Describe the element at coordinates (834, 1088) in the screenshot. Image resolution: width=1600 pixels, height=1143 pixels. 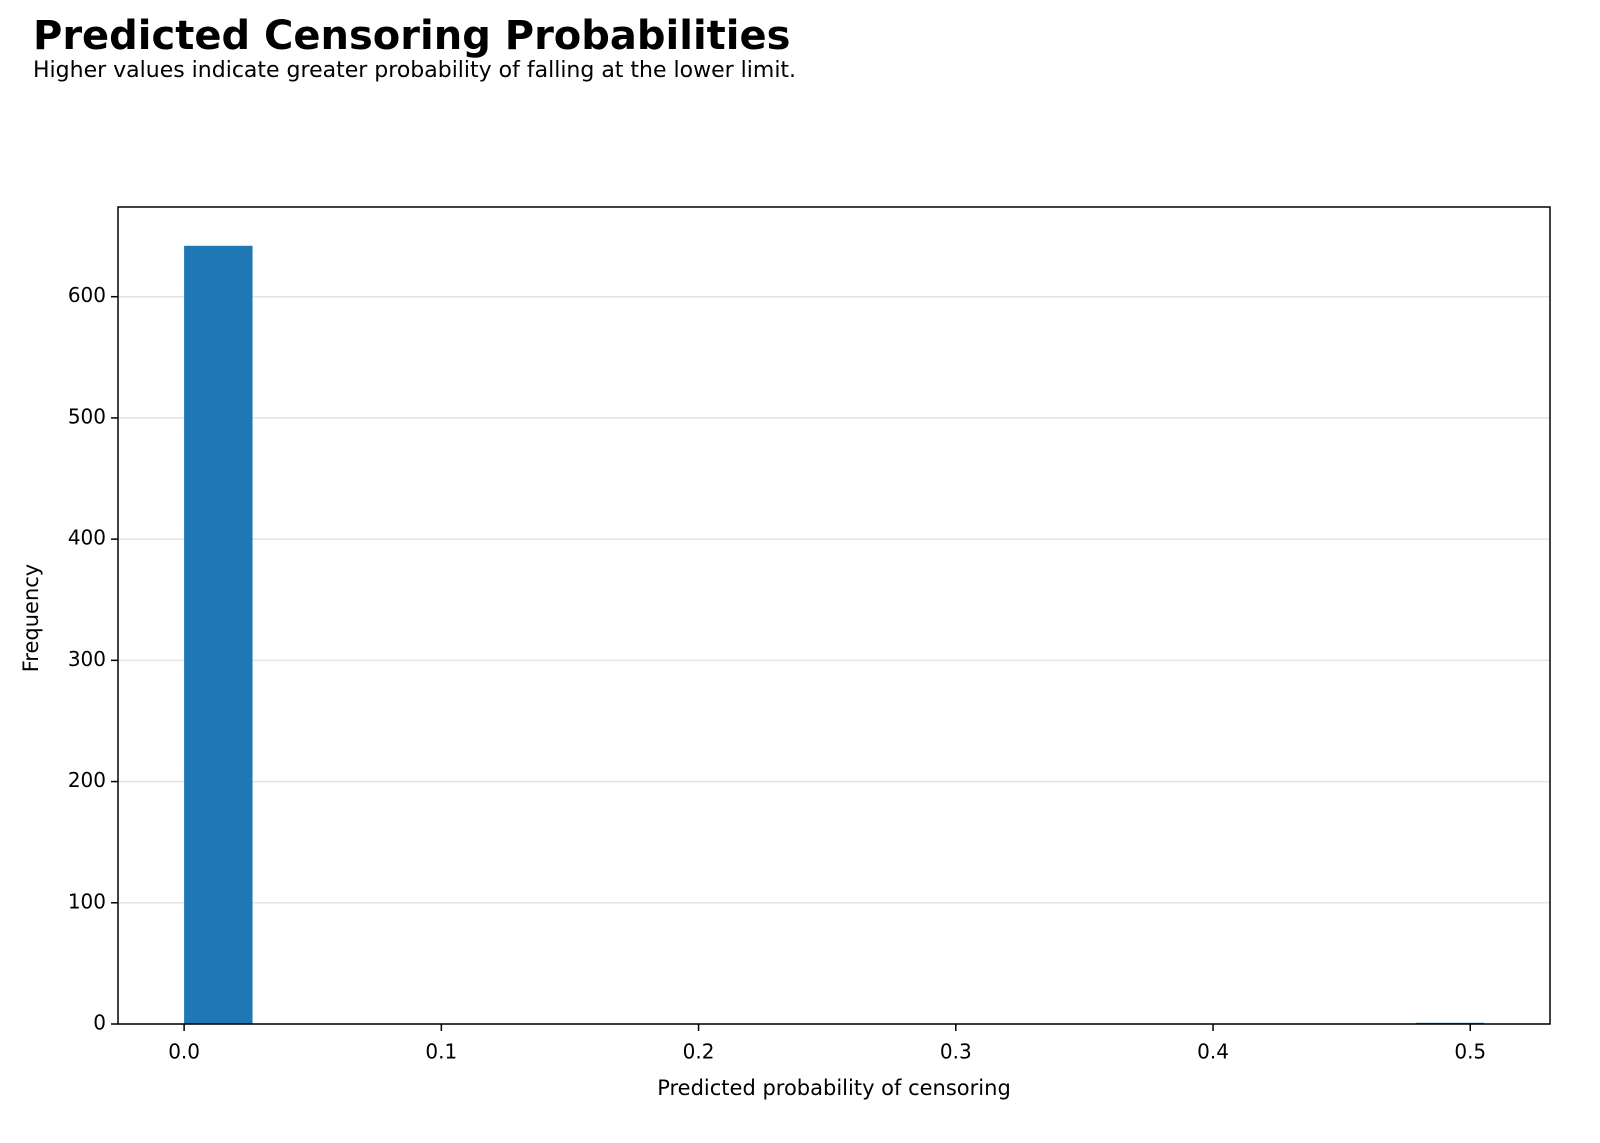
I see `x-axis-label: Predicted probability of censoring` at that location.